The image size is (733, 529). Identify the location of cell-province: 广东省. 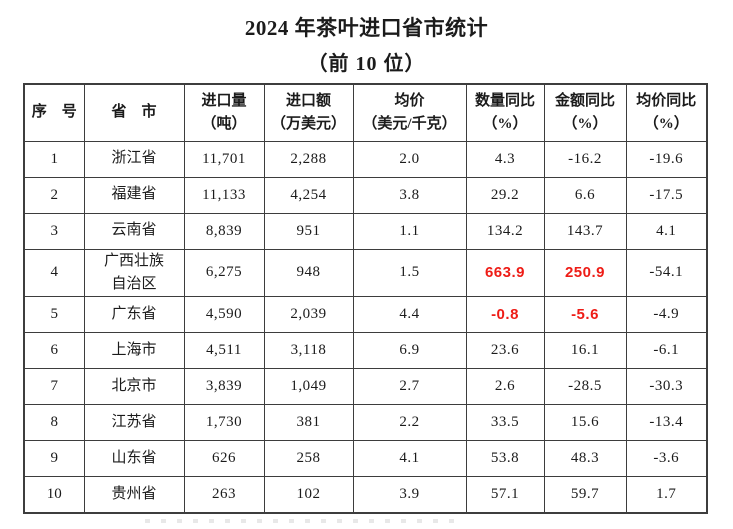
(134, 314).